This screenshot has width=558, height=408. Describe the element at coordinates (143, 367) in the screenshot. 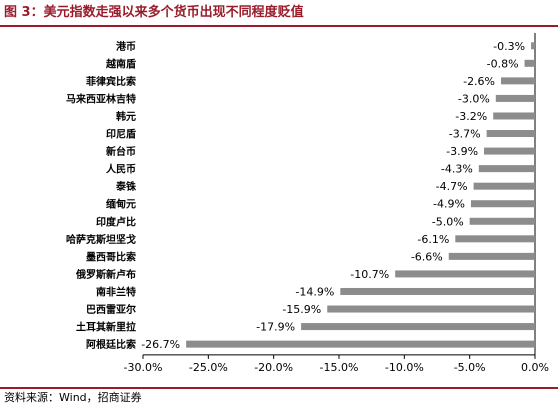

I see `x-tick-label: -30.0%` at that location.